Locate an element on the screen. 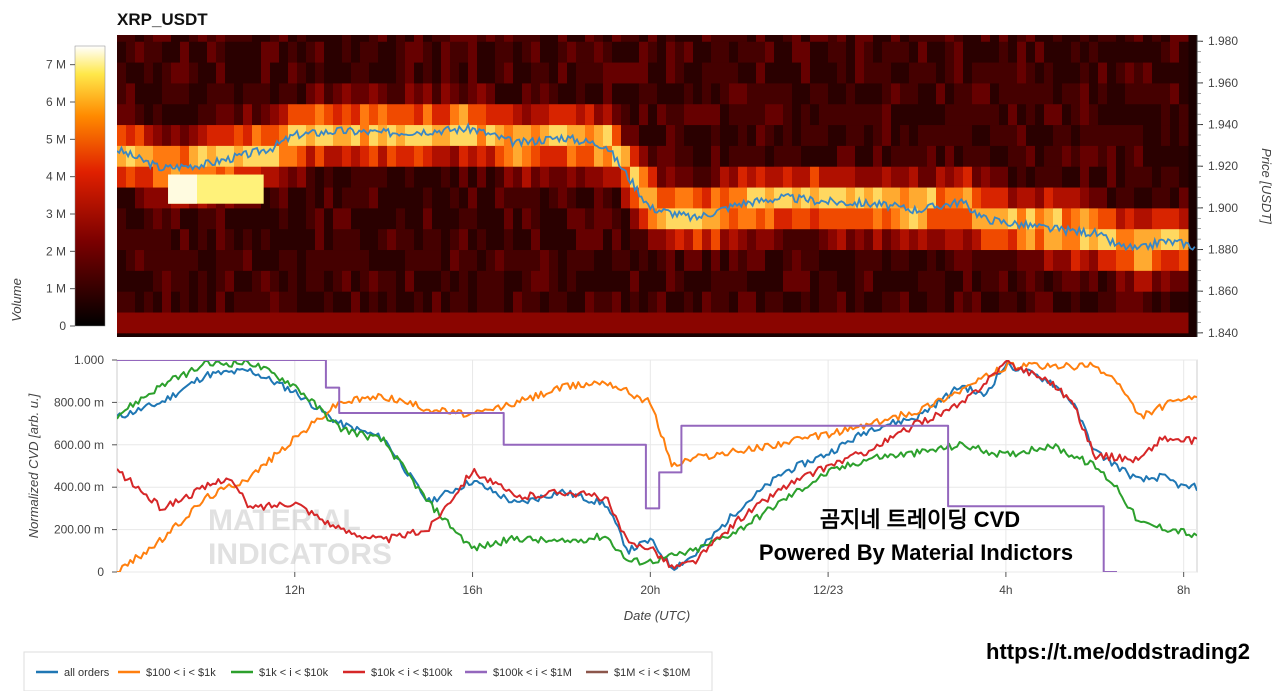  legend-item-label: $100k < i < $1M is located at coordinates (532, 673).